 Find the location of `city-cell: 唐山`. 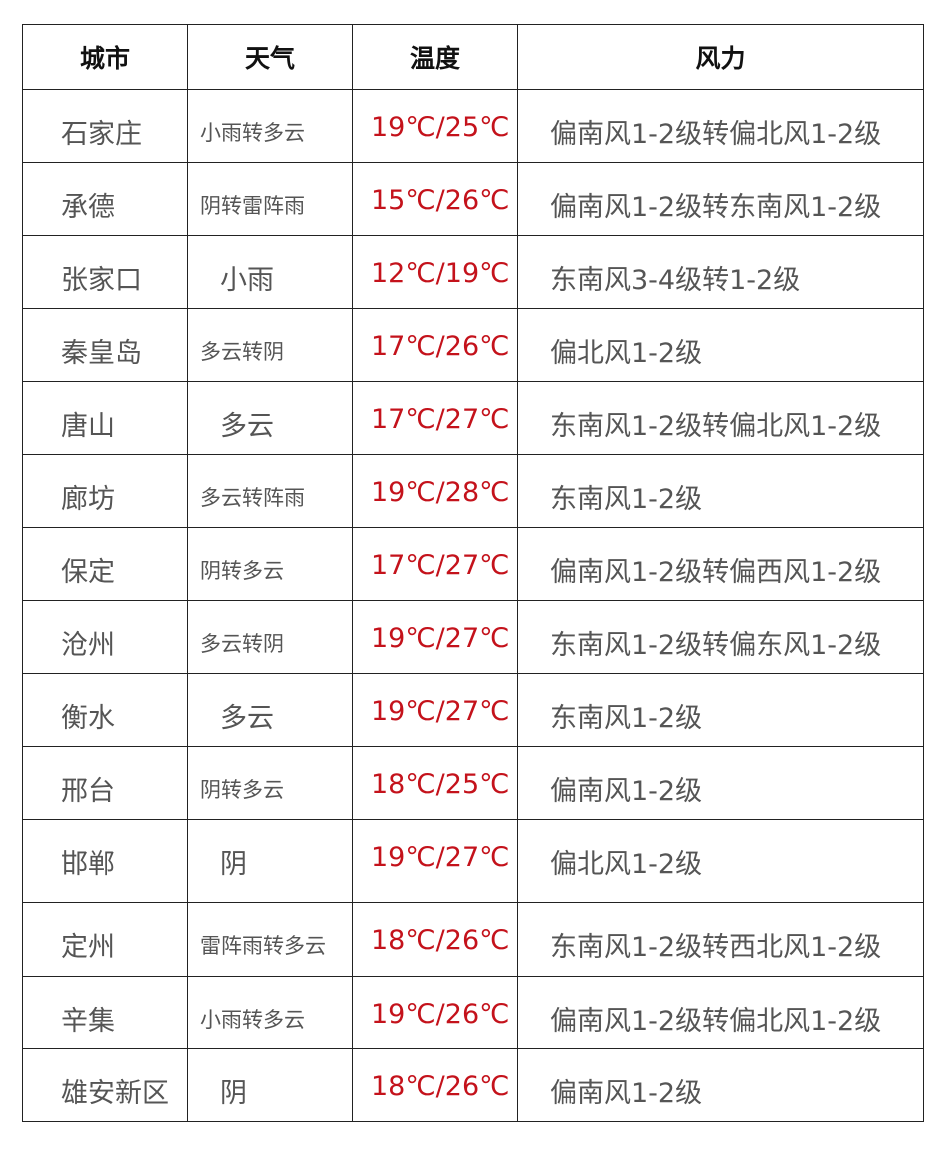

city-cell: 唐山 is located at coordinates (105, 418).